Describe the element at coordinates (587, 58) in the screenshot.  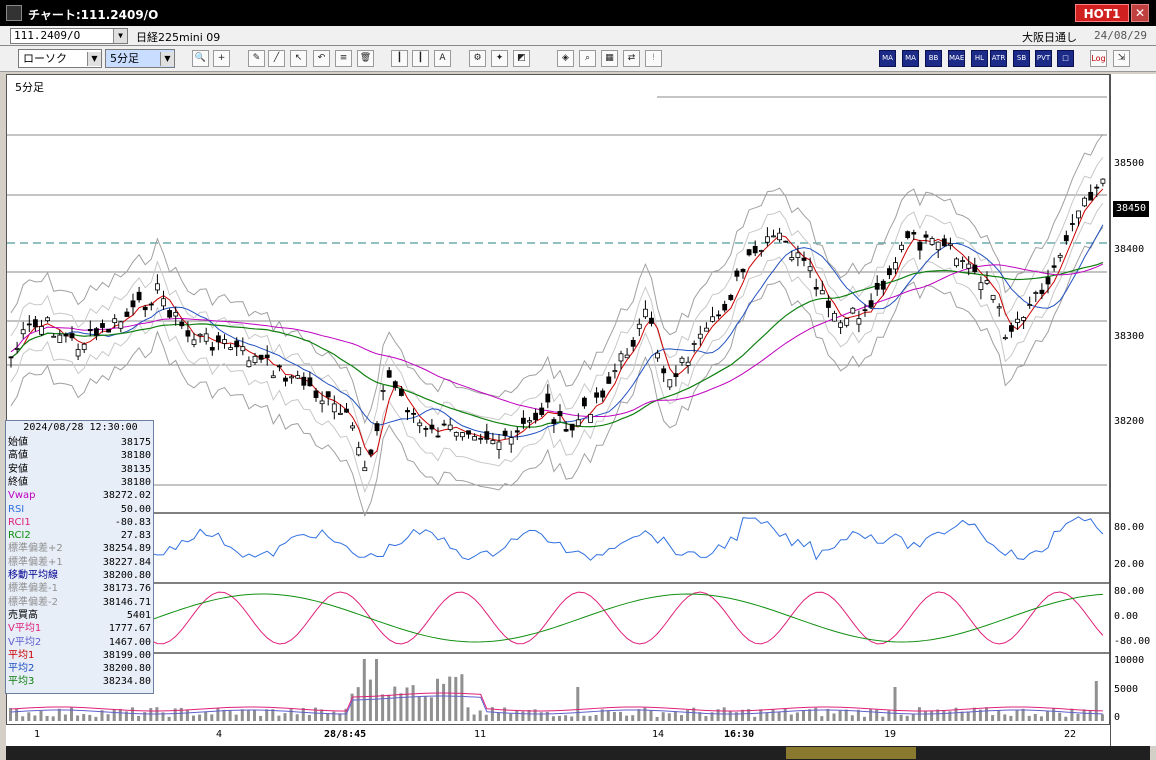
I see `search-icon: ⌕` at that location.